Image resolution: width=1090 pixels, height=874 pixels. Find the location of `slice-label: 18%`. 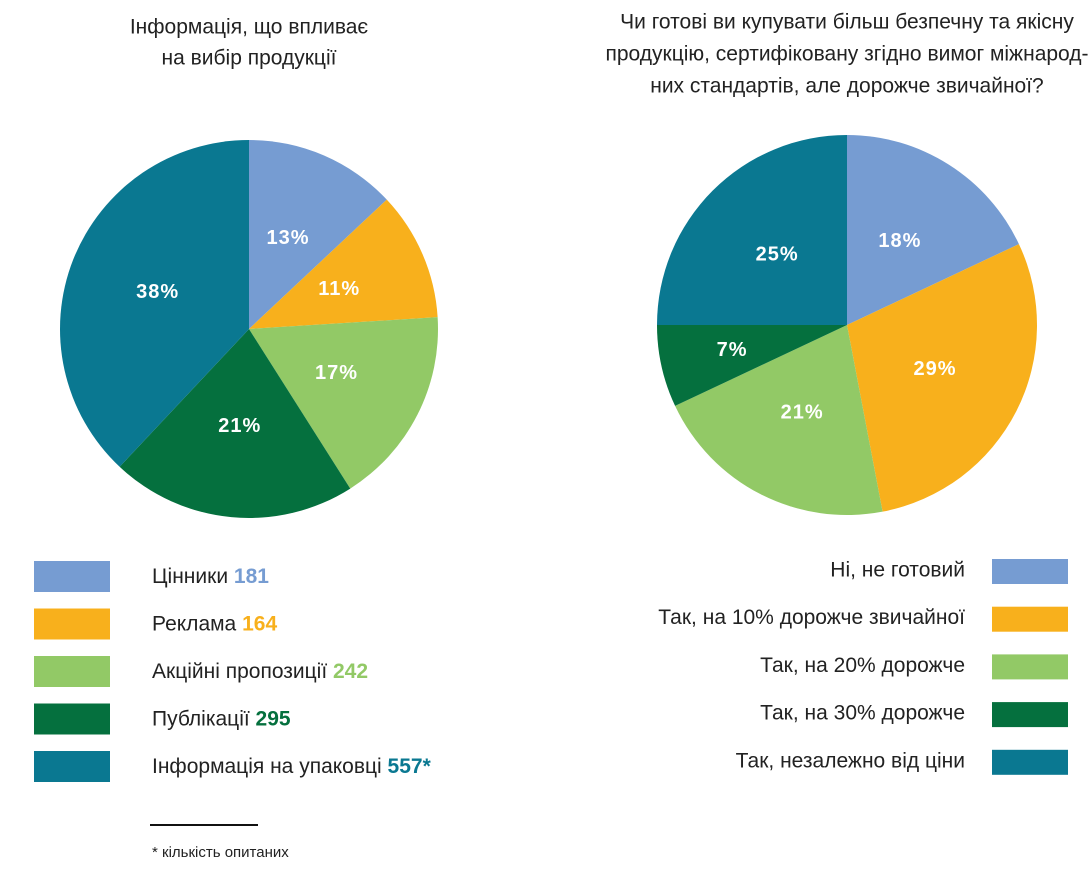

slice-label: 18% is located at coordinates (899, 241).